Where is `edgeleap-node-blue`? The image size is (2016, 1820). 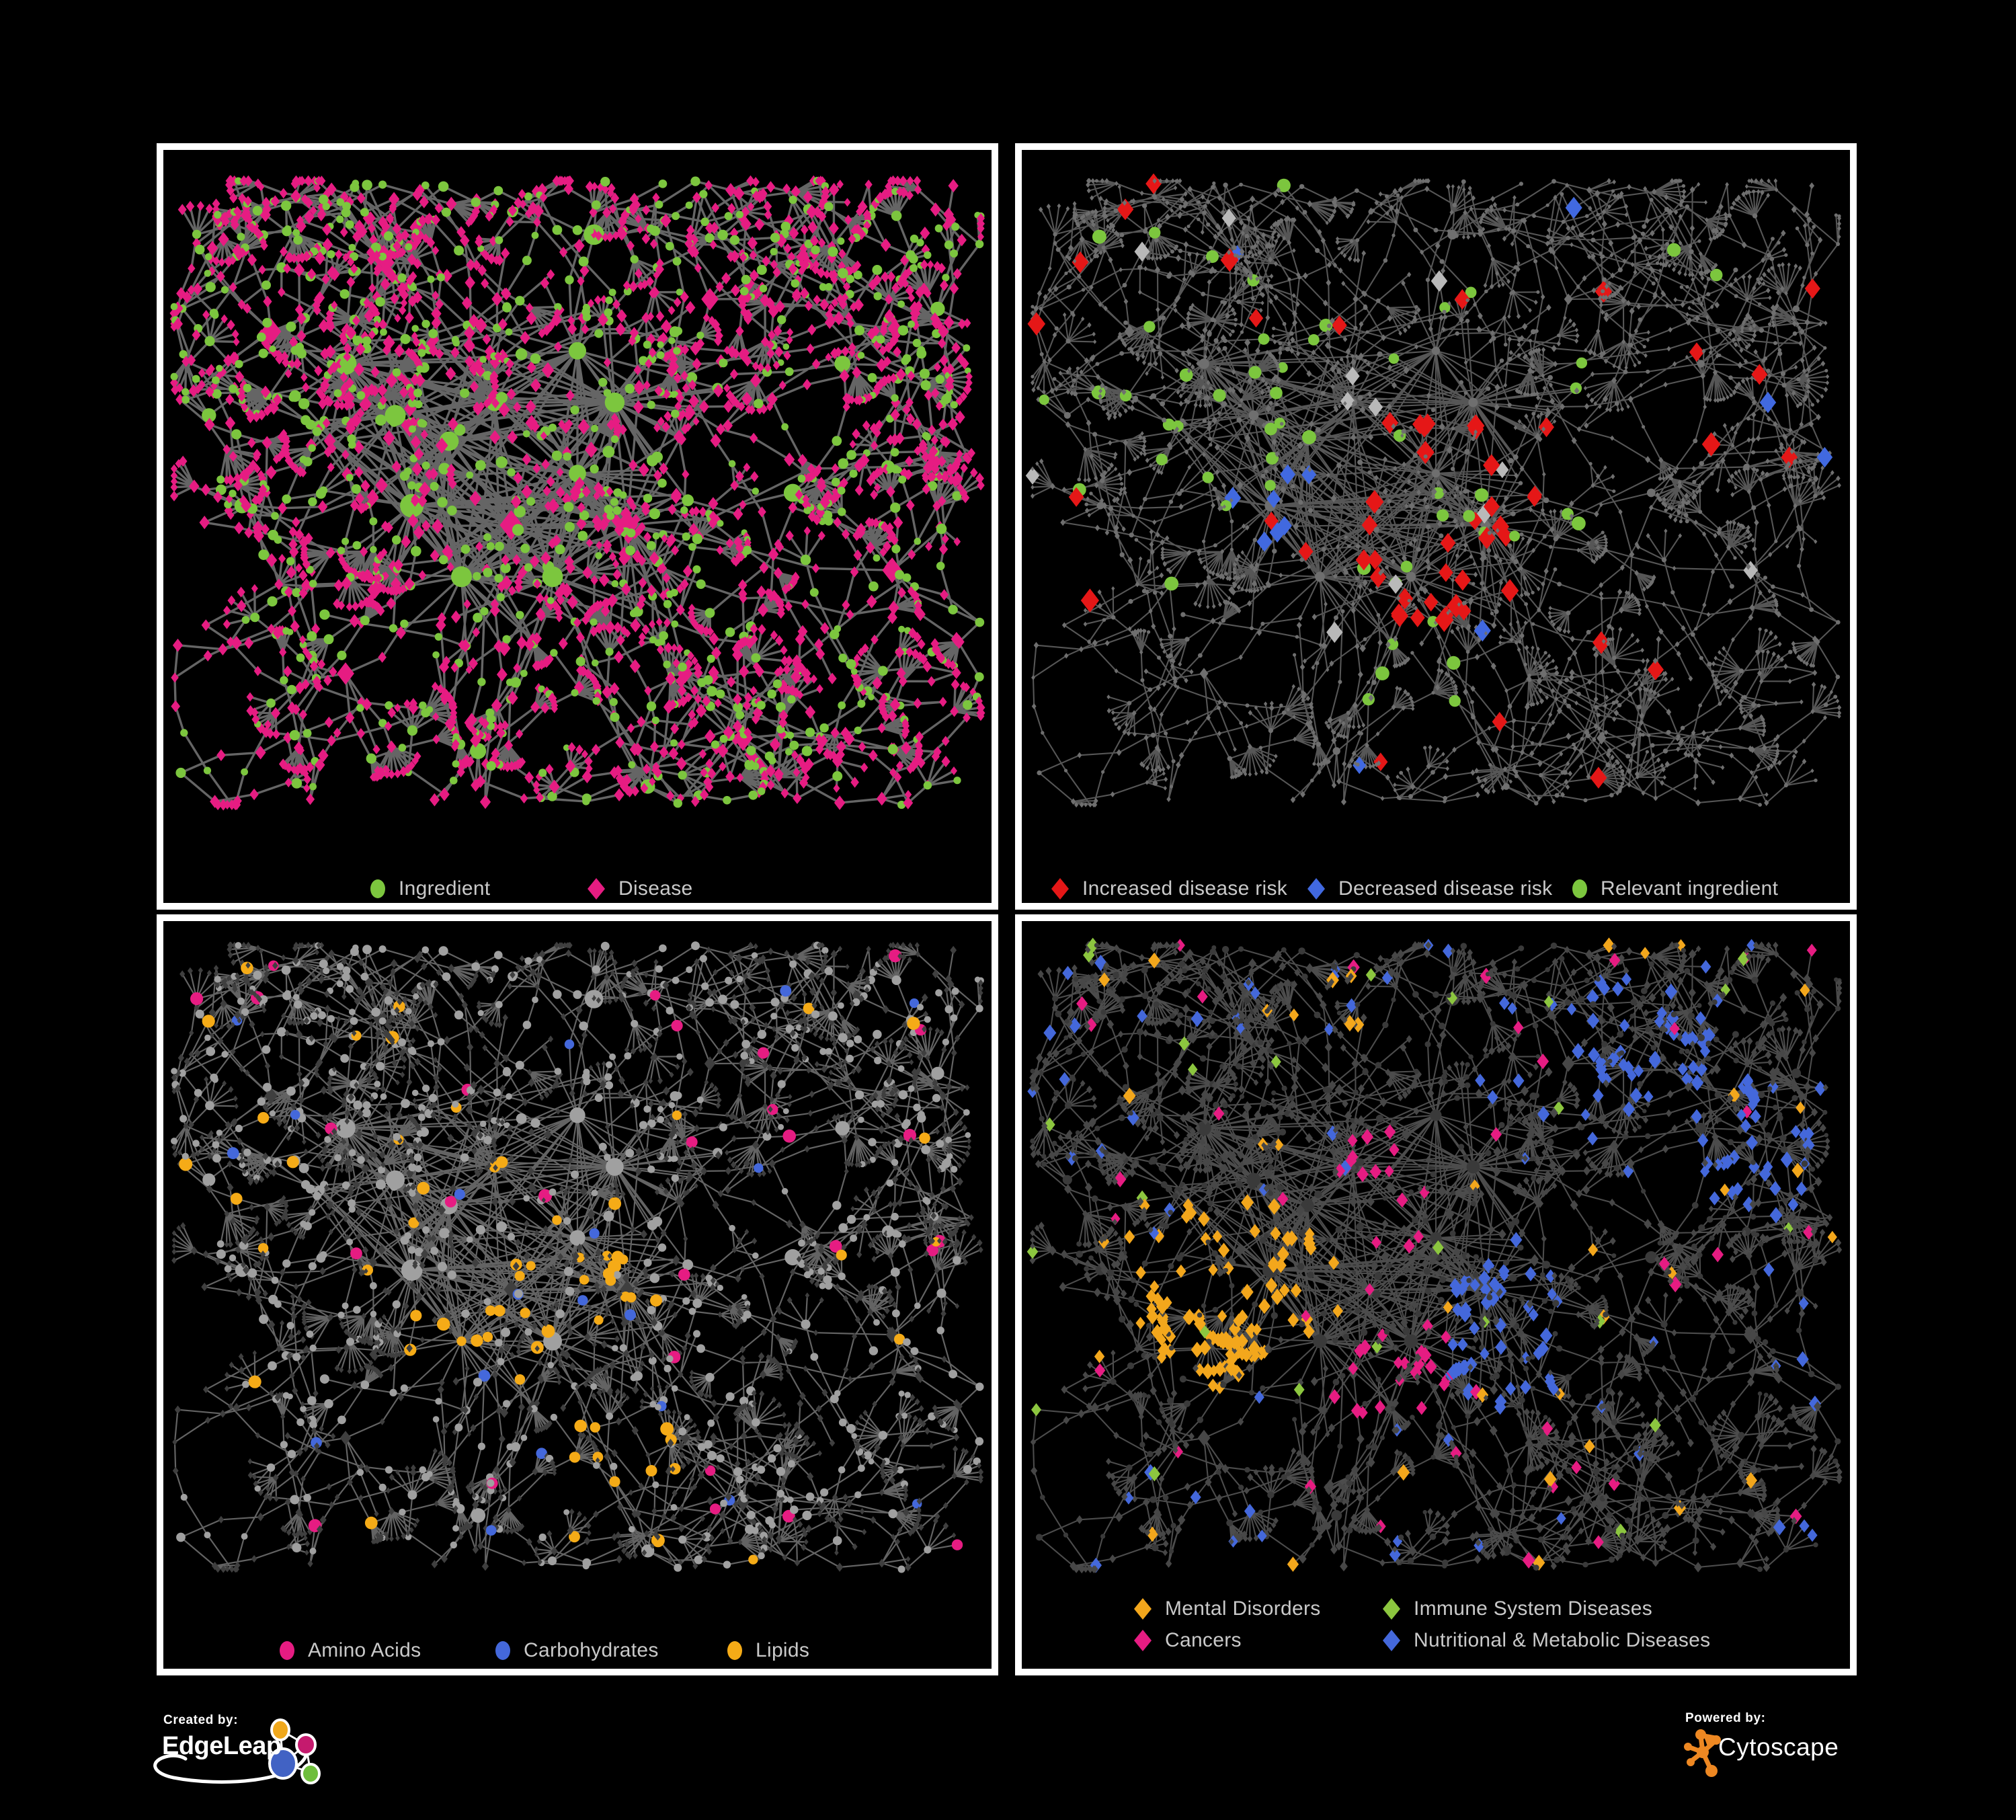
edgeleap-node-blue is located at coordinates (283, 1763).